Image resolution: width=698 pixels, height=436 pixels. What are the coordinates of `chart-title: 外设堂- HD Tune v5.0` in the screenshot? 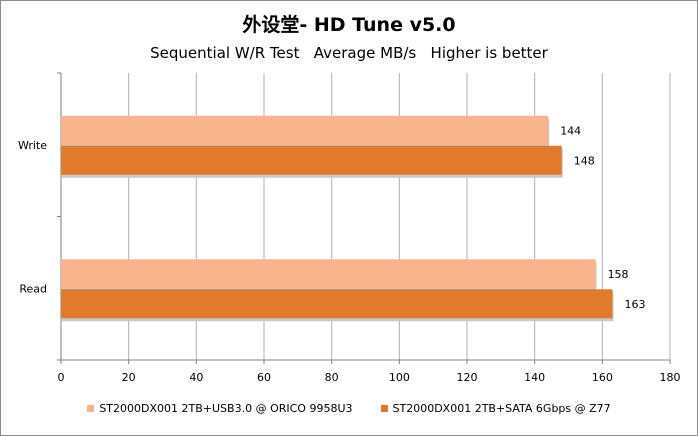 It's located at (349, 25).